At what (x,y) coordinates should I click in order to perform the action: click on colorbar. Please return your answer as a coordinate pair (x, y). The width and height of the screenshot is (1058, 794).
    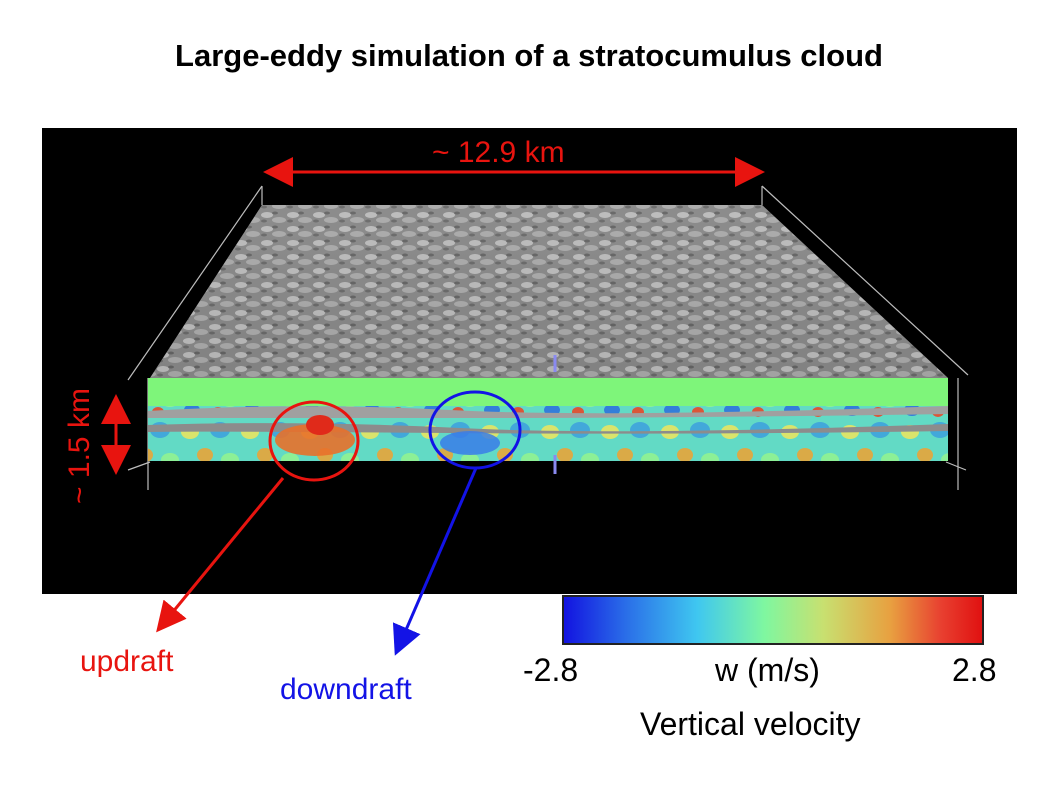
    Looking at the image, I should click on (773, 620).